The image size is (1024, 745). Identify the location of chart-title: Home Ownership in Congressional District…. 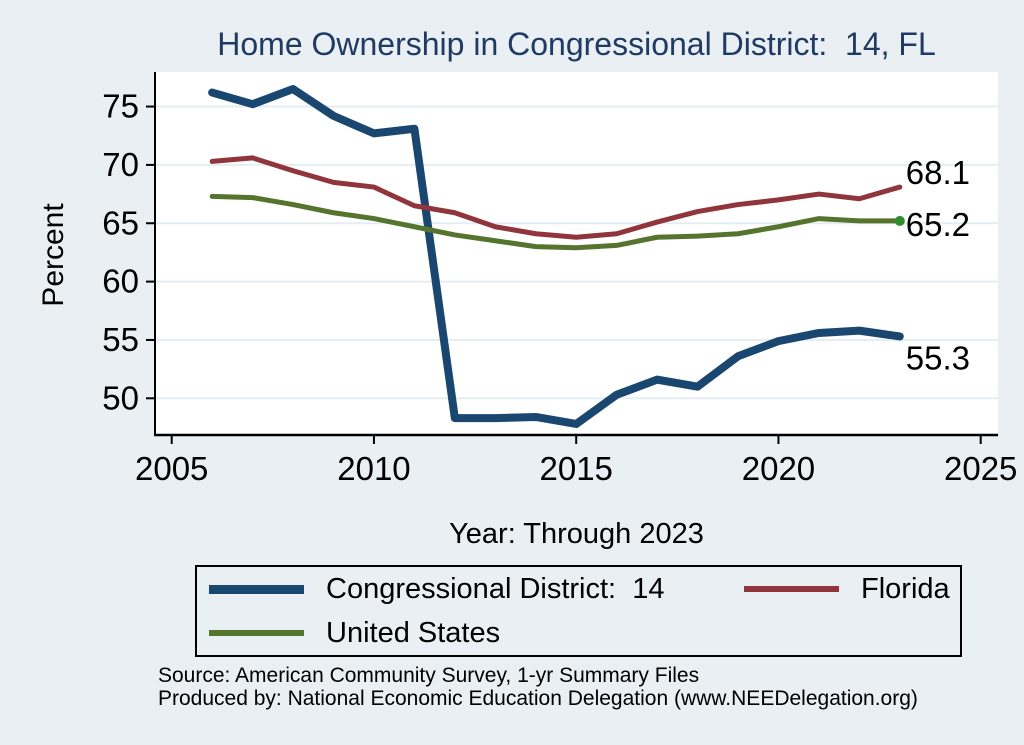
(576, 44).